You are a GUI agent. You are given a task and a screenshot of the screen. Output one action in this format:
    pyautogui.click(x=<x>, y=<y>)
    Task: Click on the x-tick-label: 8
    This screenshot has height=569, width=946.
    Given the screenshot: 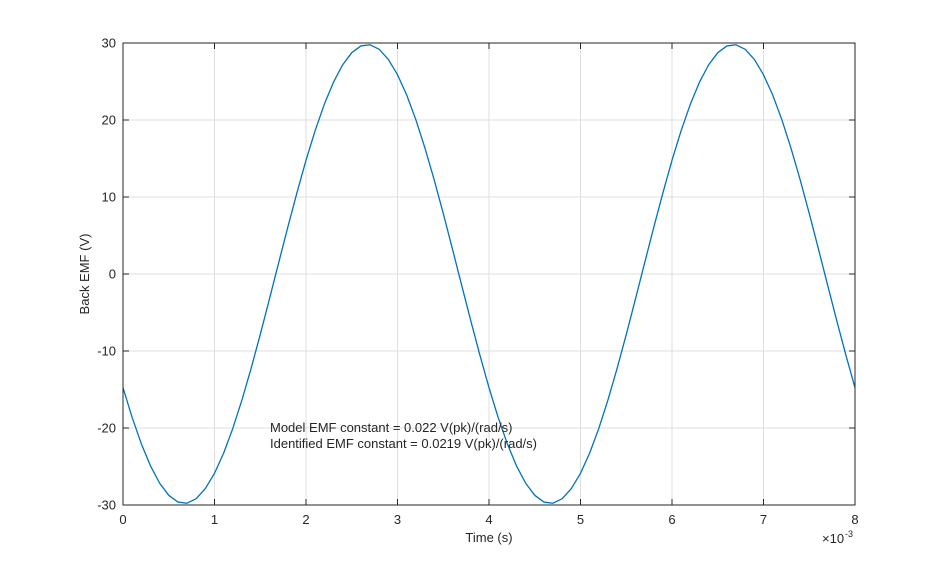 What is the action you would take?
    pyautogui.click(x=854, y=519)
    